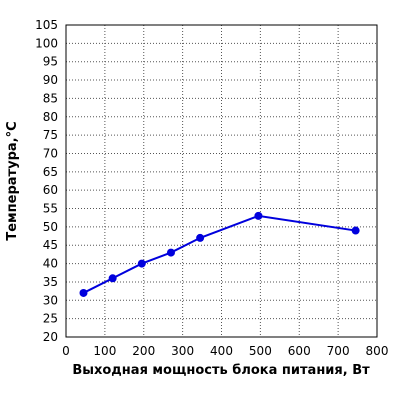  I want to click on y-tick-label: 60, so click(50, 190).